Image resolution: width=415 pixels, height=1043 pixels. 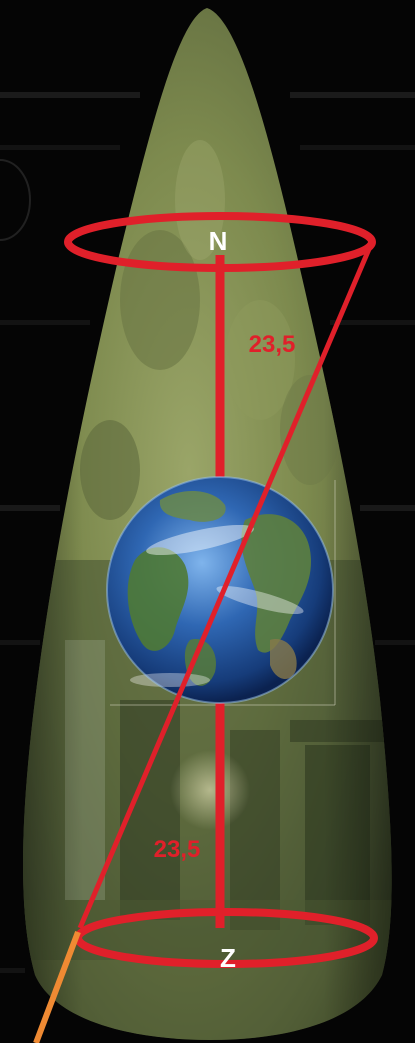 What do you see at coordinates (228, 958) in the screenshot?
I see `south-pole-label: Z` at bounding box center [228, 958].